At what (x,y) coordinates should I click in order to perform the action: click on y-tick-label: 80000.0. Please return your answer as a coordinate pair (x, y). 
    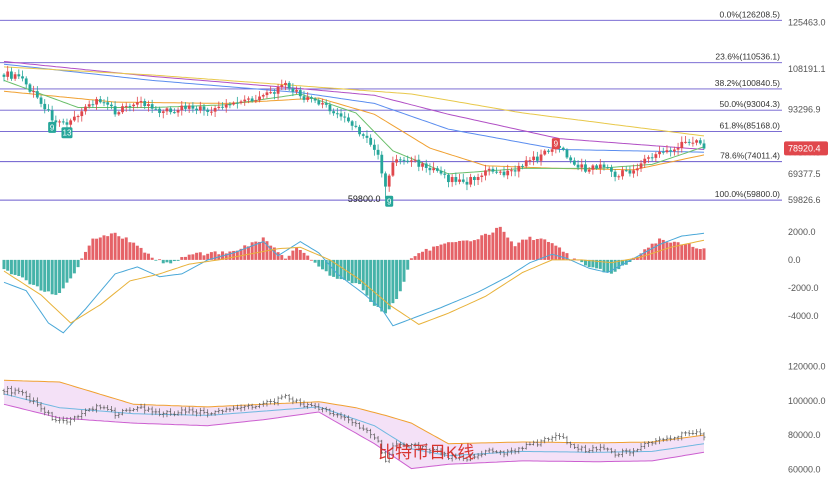
    Looking at the image, I should click on (804, 435).